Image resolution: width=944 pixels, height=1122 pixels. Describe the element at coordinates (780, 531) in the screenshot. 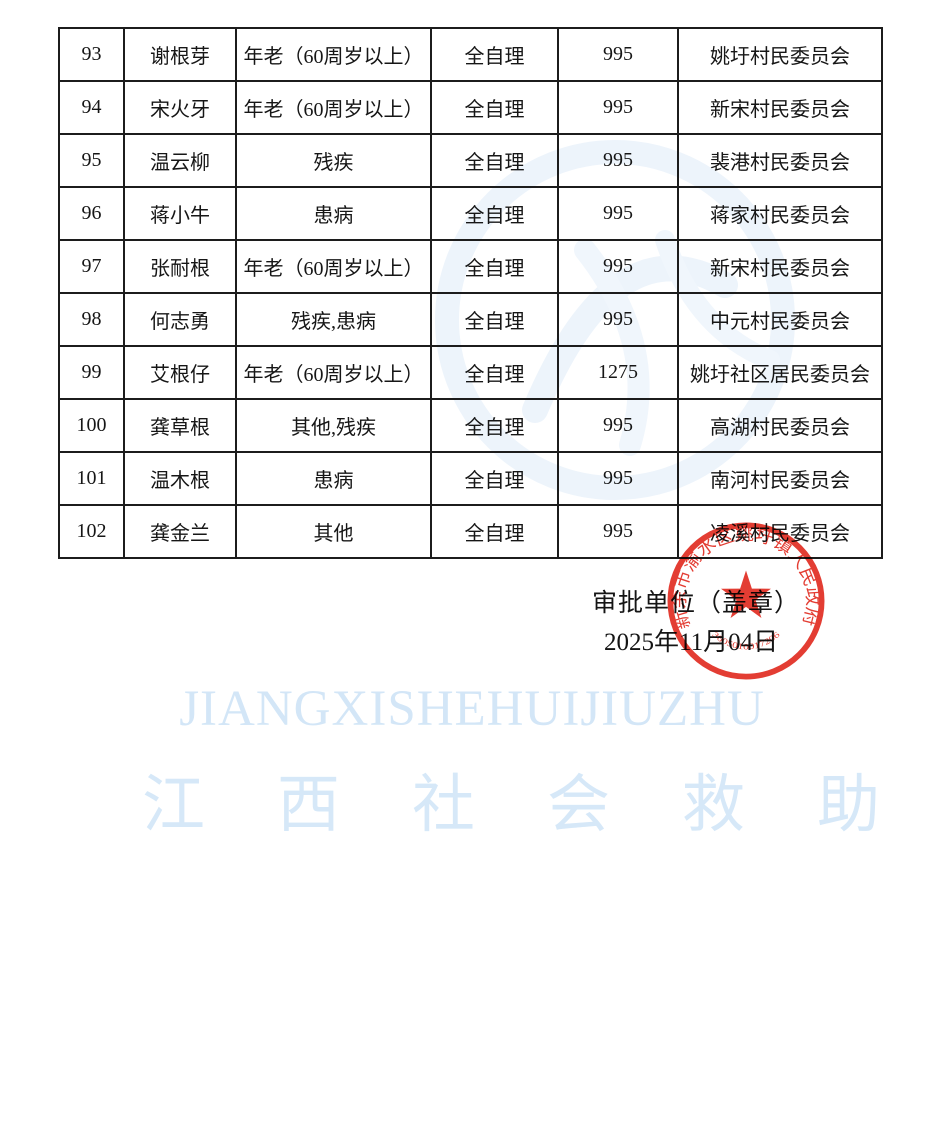

I see `cell-committee: 凌溪村民委员会` at that location.